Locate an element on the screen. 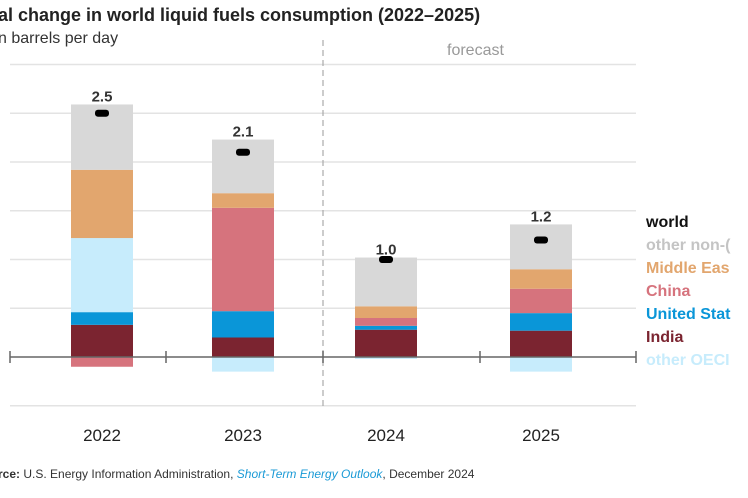 Image resolution: width=748 pixels, height=498 pixels. legend-item-other-non-oecd: other non-( is located at coordinates (688, 245).